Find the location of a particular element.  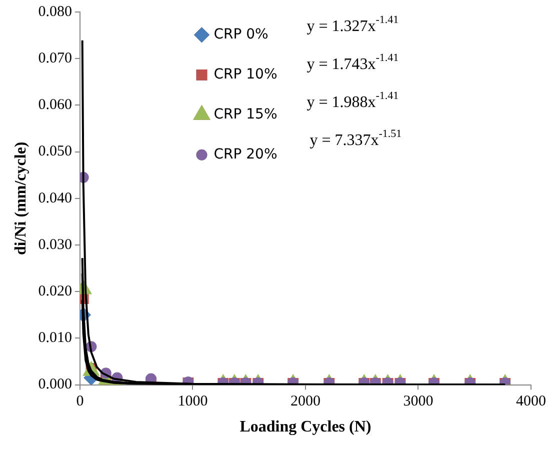

x-tick-label: 4000 is located at coordinates (531, 402).